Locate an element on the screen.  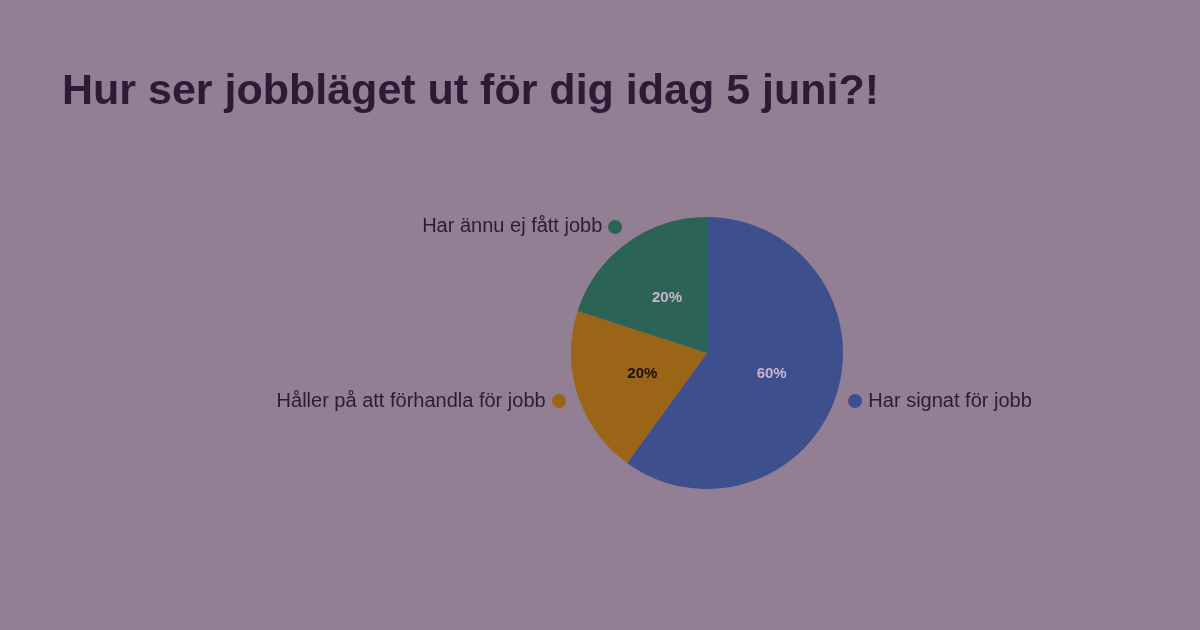
slice-label: Har signat för jobb is located at coordinates (950, 399).